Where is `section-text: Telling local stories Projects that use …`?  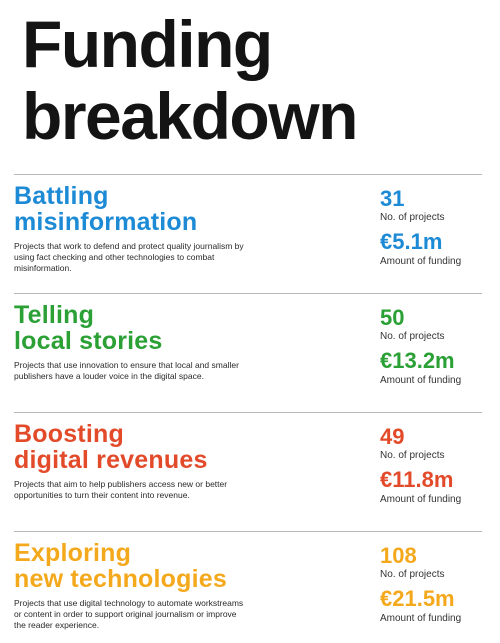 section-text: Telling local stories Projects that use … is located at coordinates (179, 342).